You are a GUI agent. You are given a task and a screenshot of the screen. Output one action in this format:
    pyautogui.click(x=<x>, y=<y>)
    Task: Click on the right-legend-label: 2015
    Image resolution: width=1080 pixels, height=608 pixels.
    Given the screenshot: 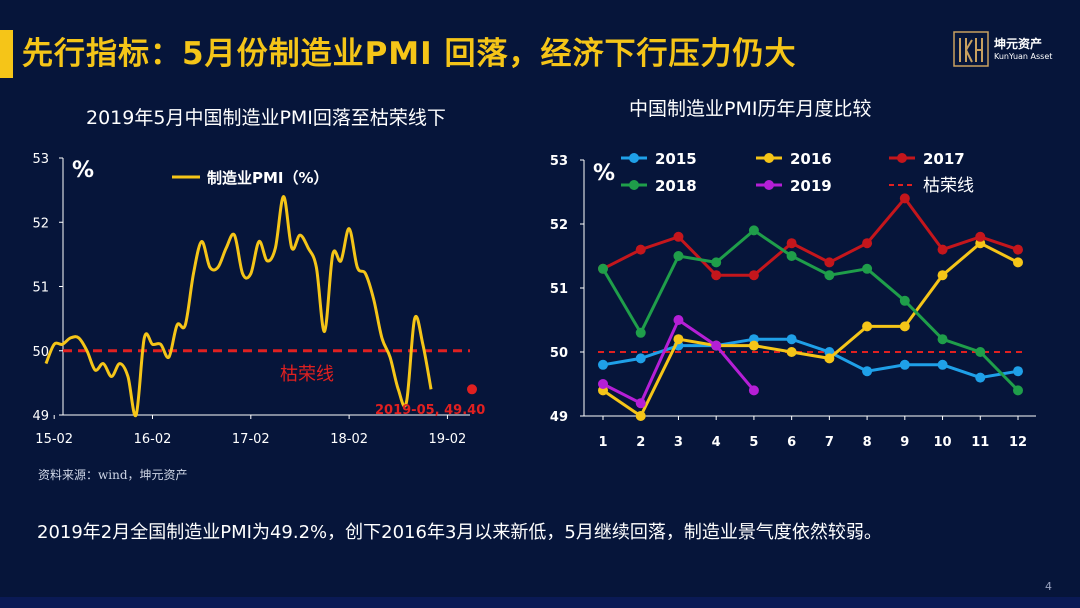 What is the action you would take?
    pyautogui.click(x=676, y=159)
    